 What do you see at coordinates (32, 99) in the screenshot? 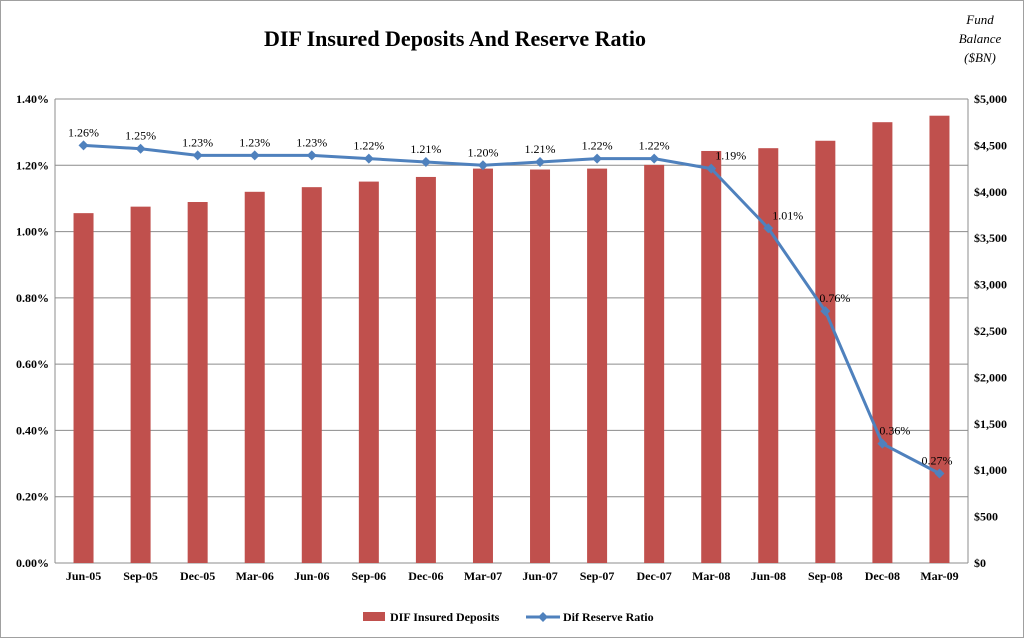
I see `left-axis-tick-label: 1.40%` at bounding box center [32, 99].